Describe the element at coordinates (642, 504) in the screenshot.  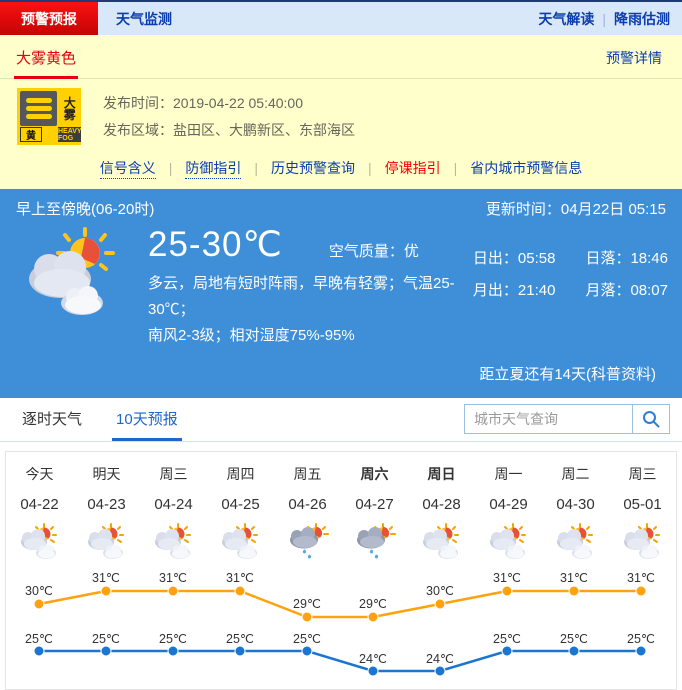
I see `date-label: 05-01` at that location.